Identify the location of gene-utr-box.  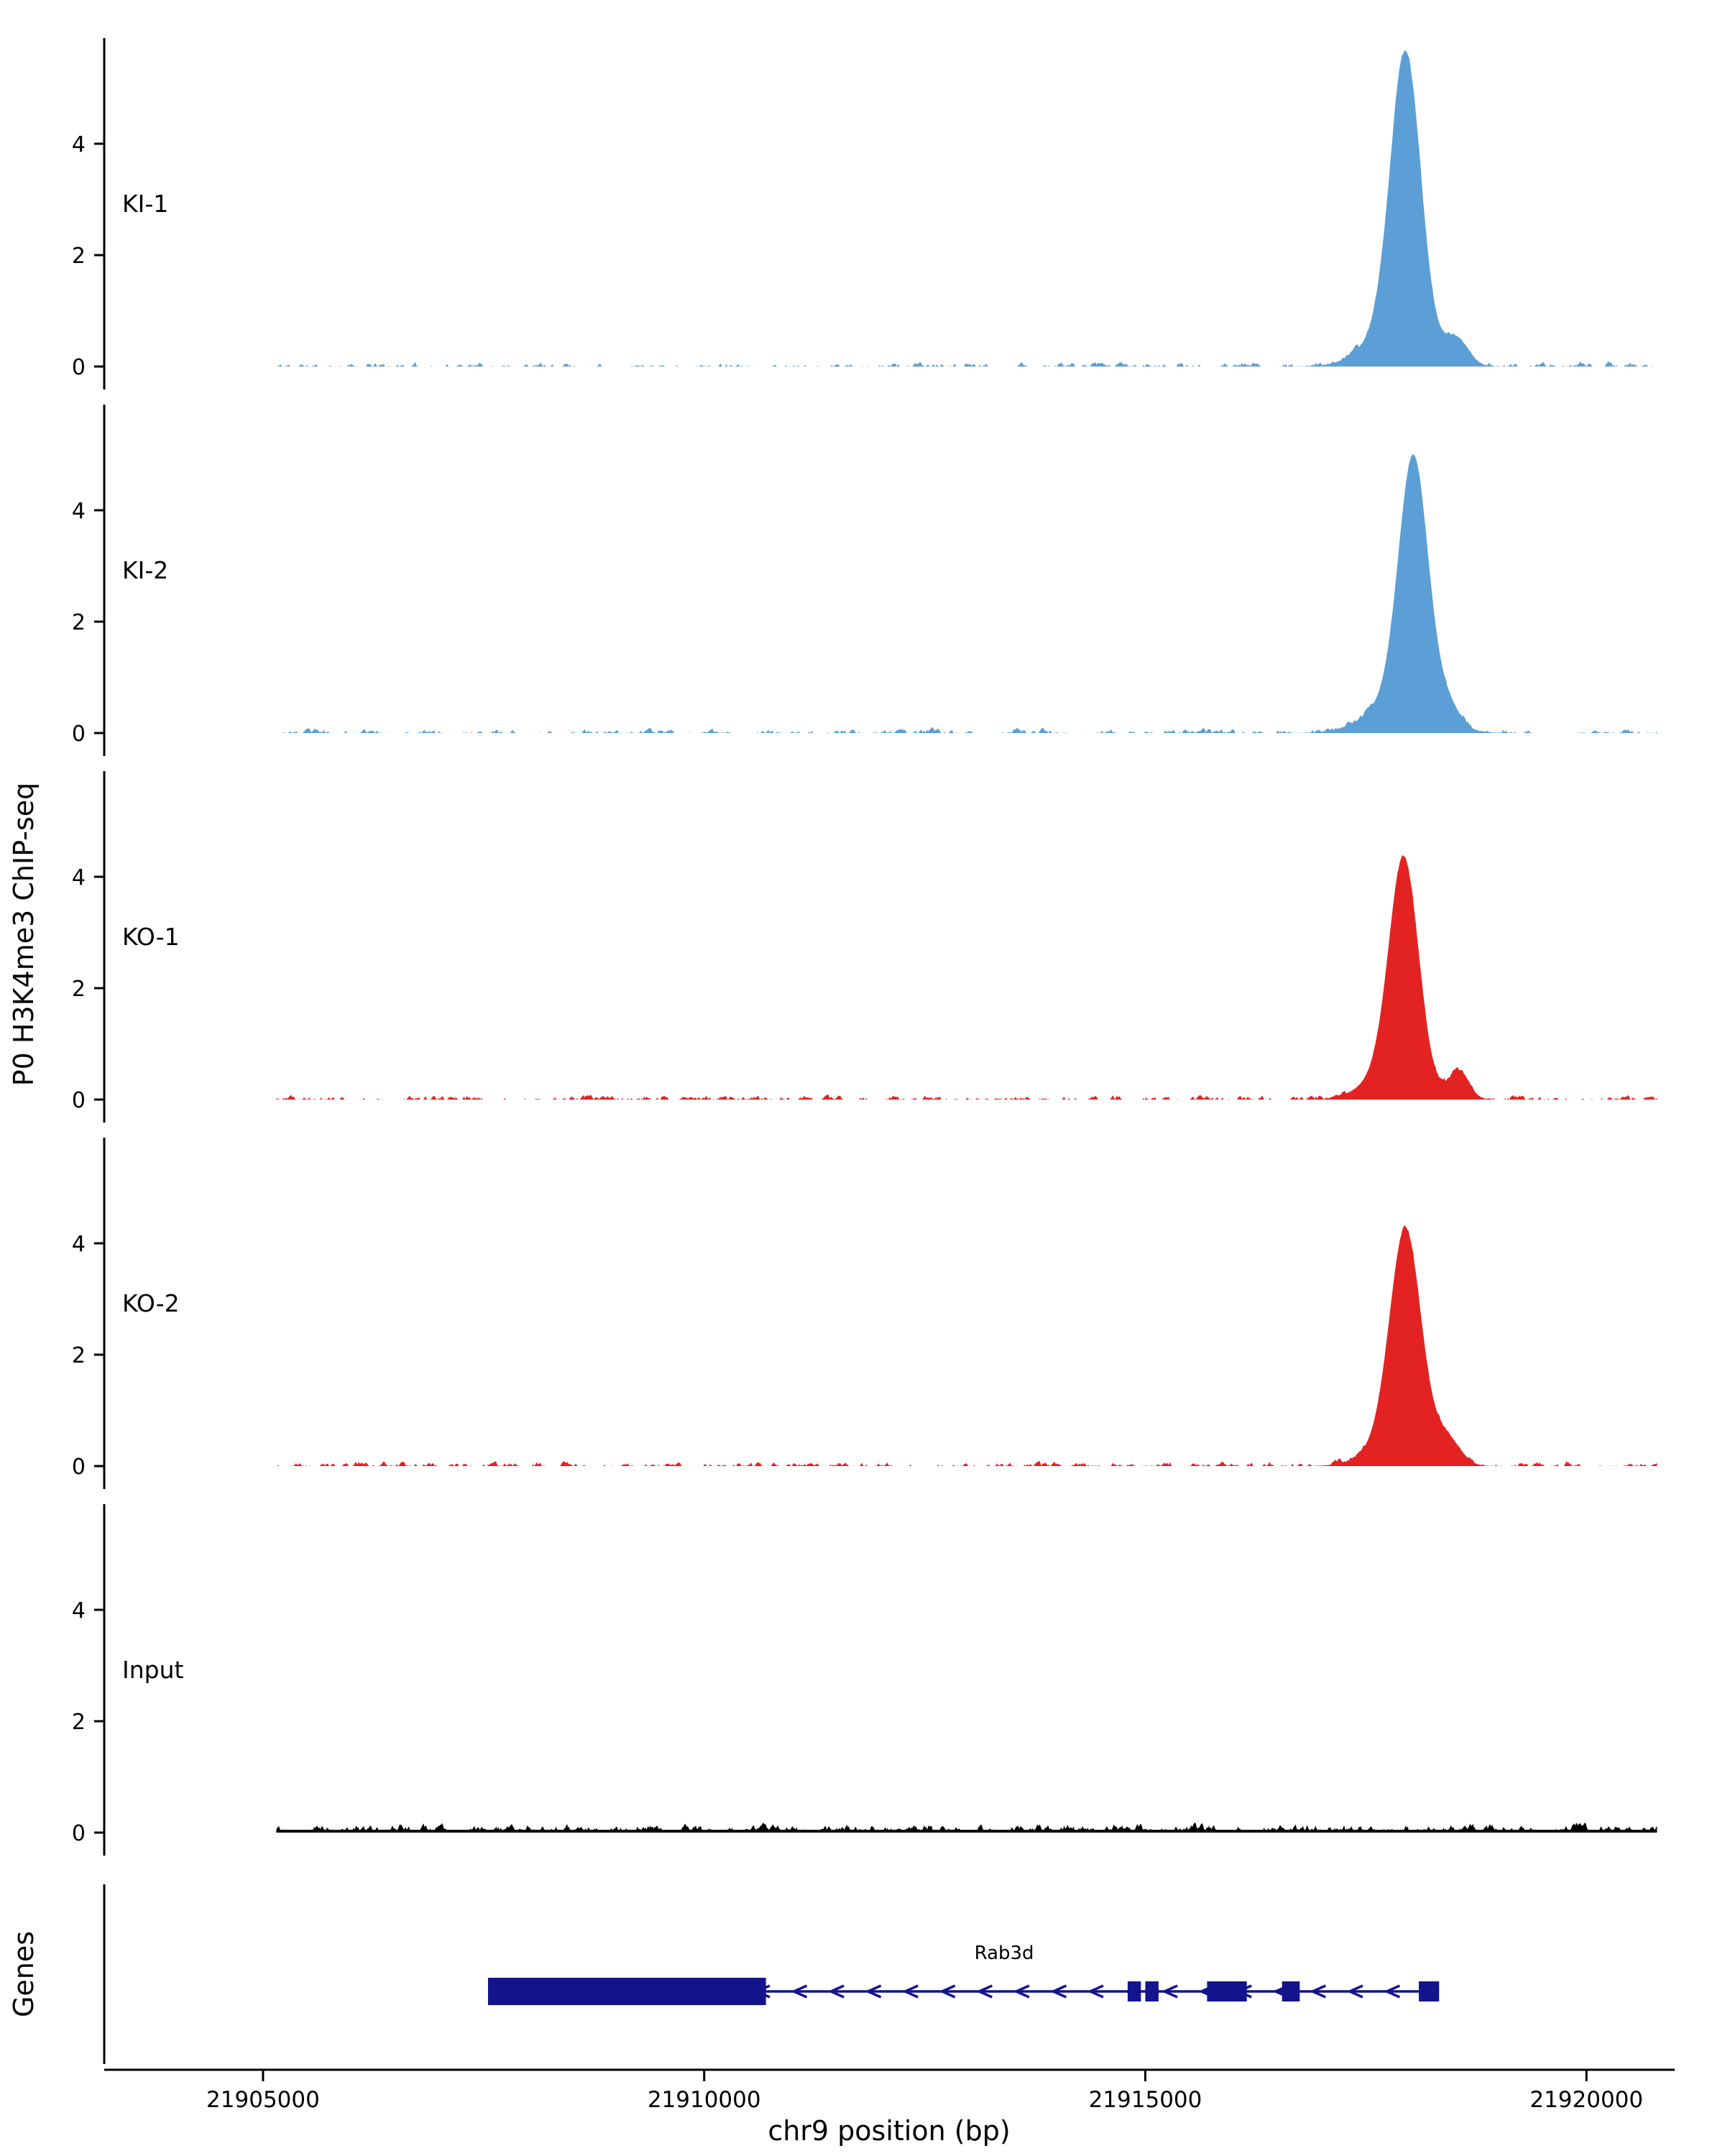
(626, 1991).